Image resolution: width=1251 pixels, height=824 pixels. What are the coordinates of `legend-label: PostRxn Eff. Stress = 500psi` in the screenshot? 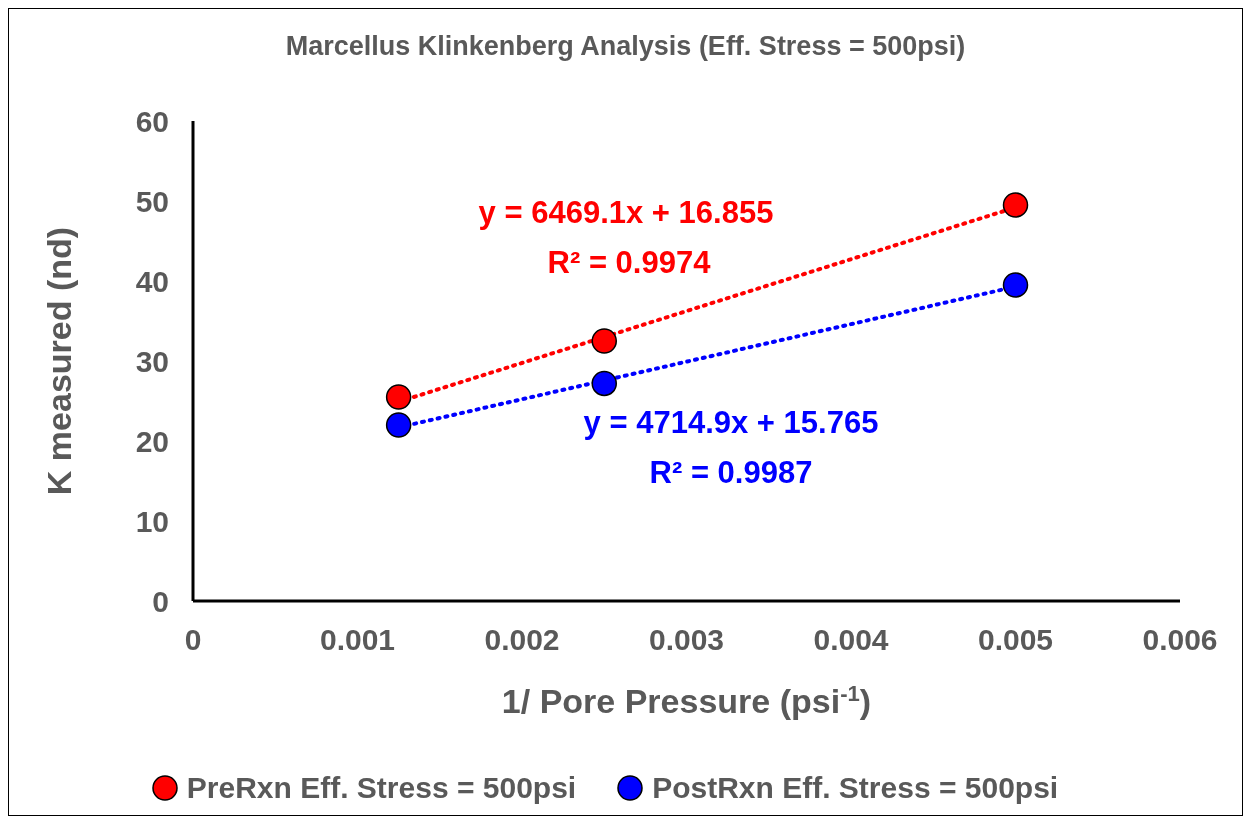 It's located at (855, 788).